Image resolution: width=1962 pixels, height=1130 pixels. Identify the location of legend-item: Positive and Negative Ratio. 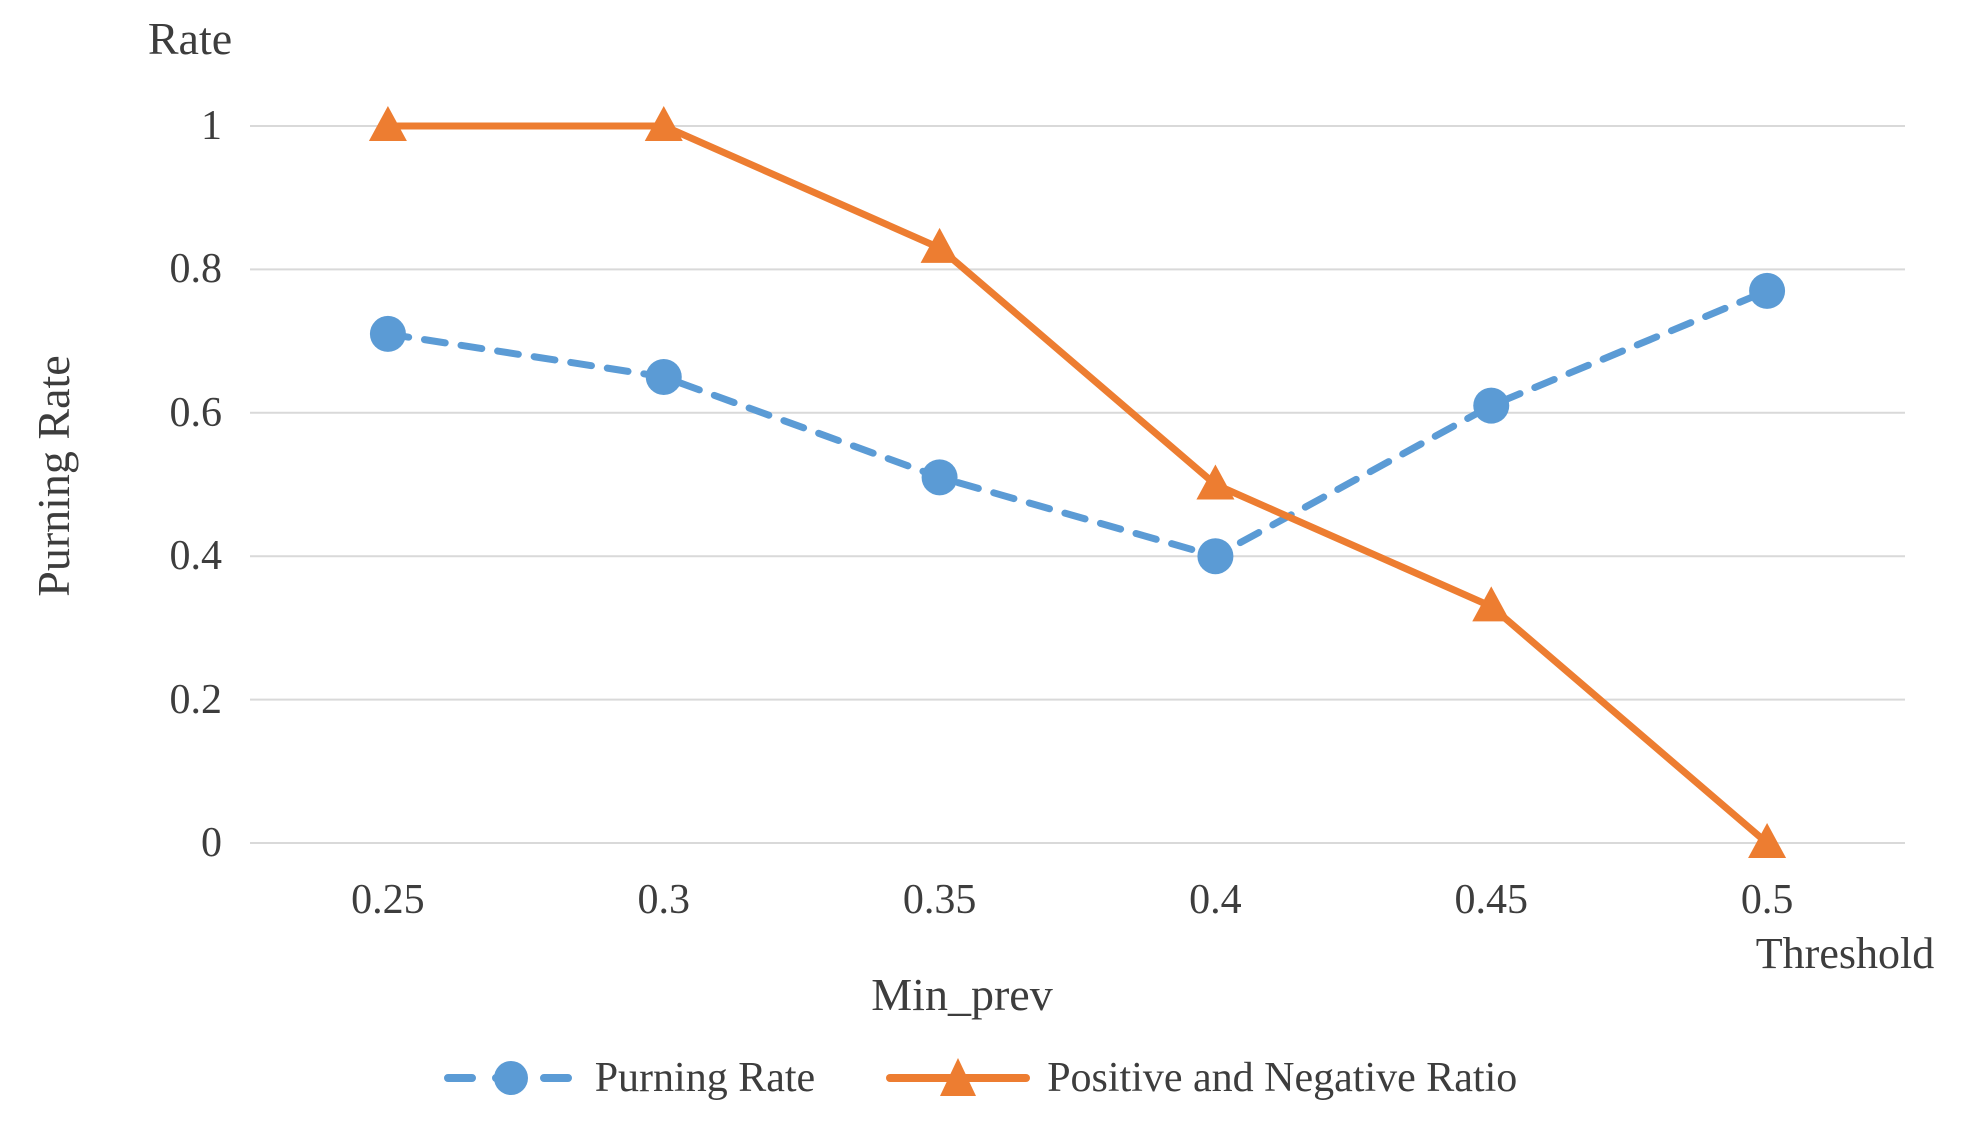
(1202, 1078).